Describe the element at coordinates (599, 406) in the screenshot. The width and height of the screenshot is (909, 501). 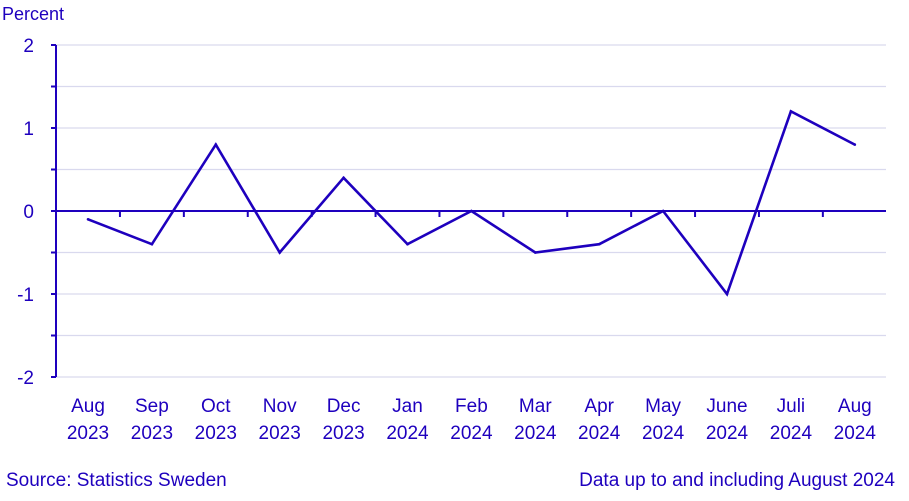
I see `x-tick-label-month: Apr` at that location.